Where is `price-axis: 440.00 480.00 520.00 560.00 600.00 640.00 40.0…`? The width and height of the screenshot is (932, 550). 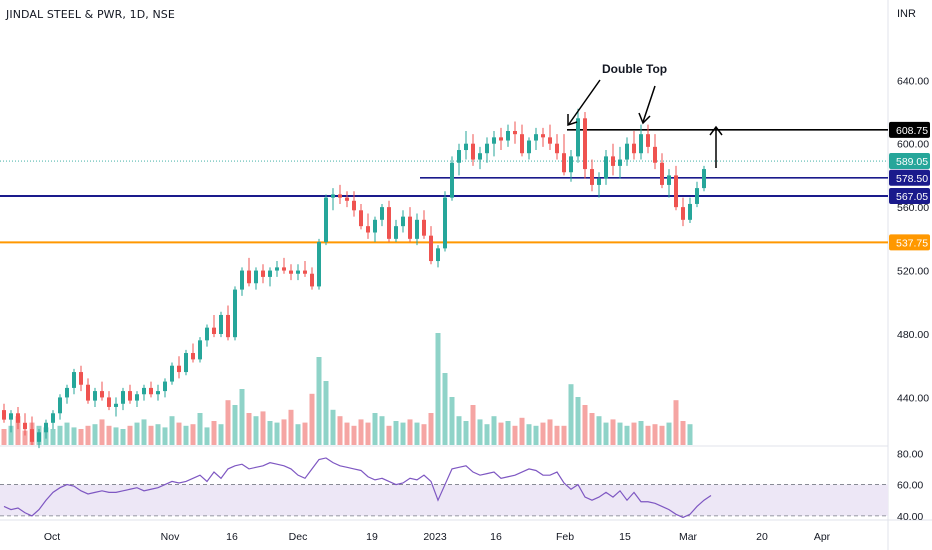 price-axis: 440.00 480.00 520.00 560.00 600.00 640.00 40.0… is located at coordinates (913, 299).